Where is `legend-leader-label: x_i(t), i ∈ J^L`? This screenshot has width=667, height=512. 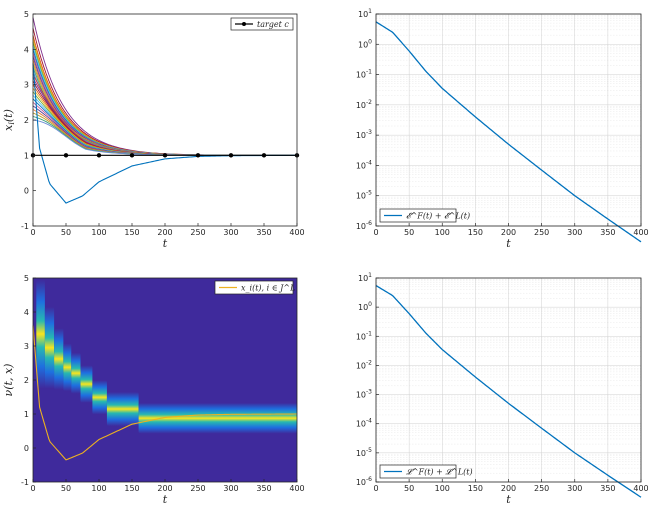 legend-leader-label: x_i(t), i ∈ J^L is located at coordinates (268, 288).